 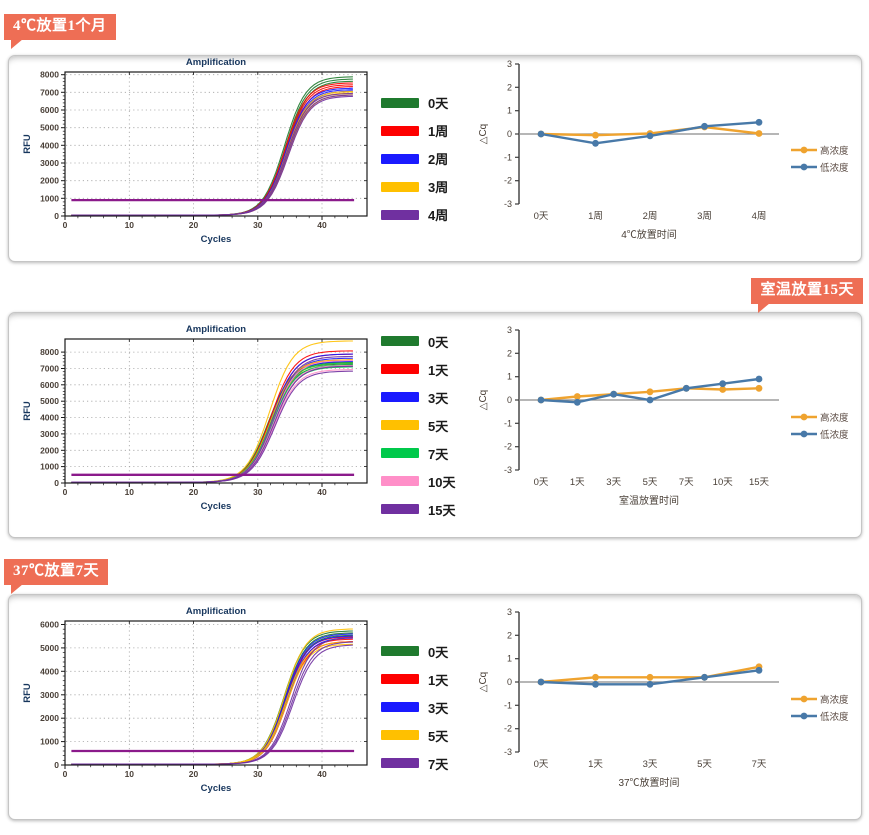 I want to click on svg-text: 37℃放置时间, so click(x=648, y=782).